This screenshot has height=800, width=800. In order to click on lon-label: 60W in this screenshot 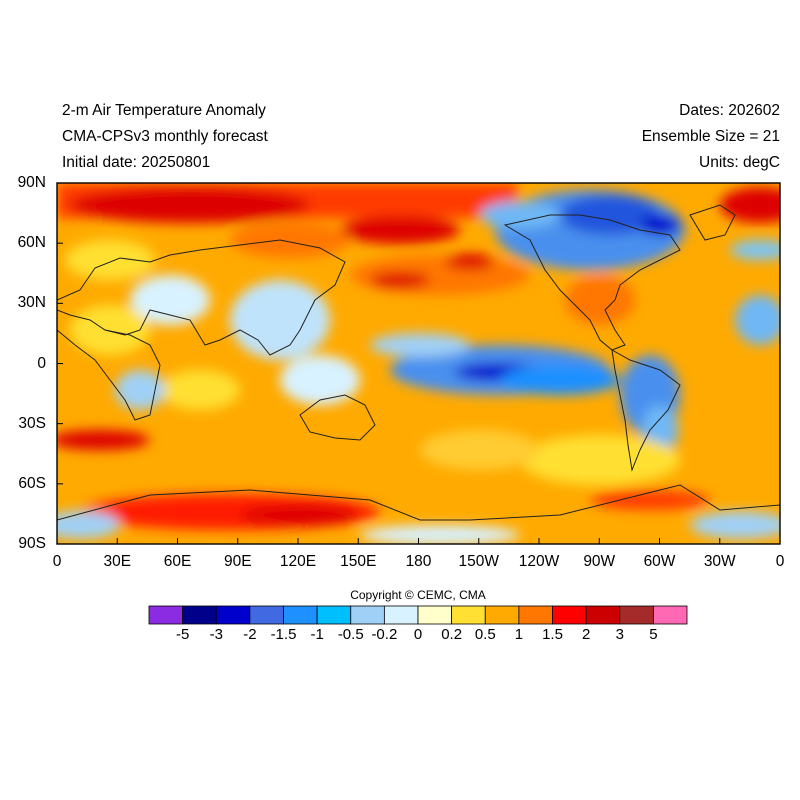, I will do `click(659, 561)`.